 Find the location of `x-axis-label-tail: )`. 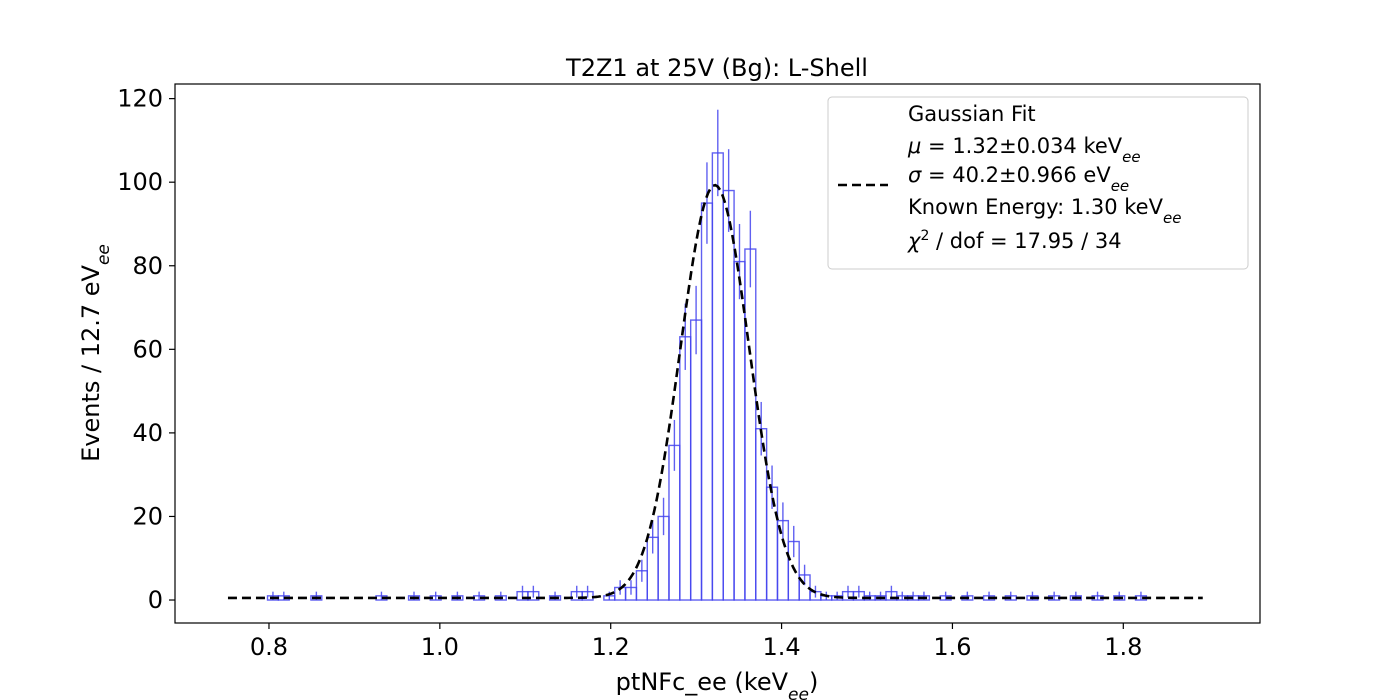

x-axis-label-tail: ) is located at coordinates (813, 682).